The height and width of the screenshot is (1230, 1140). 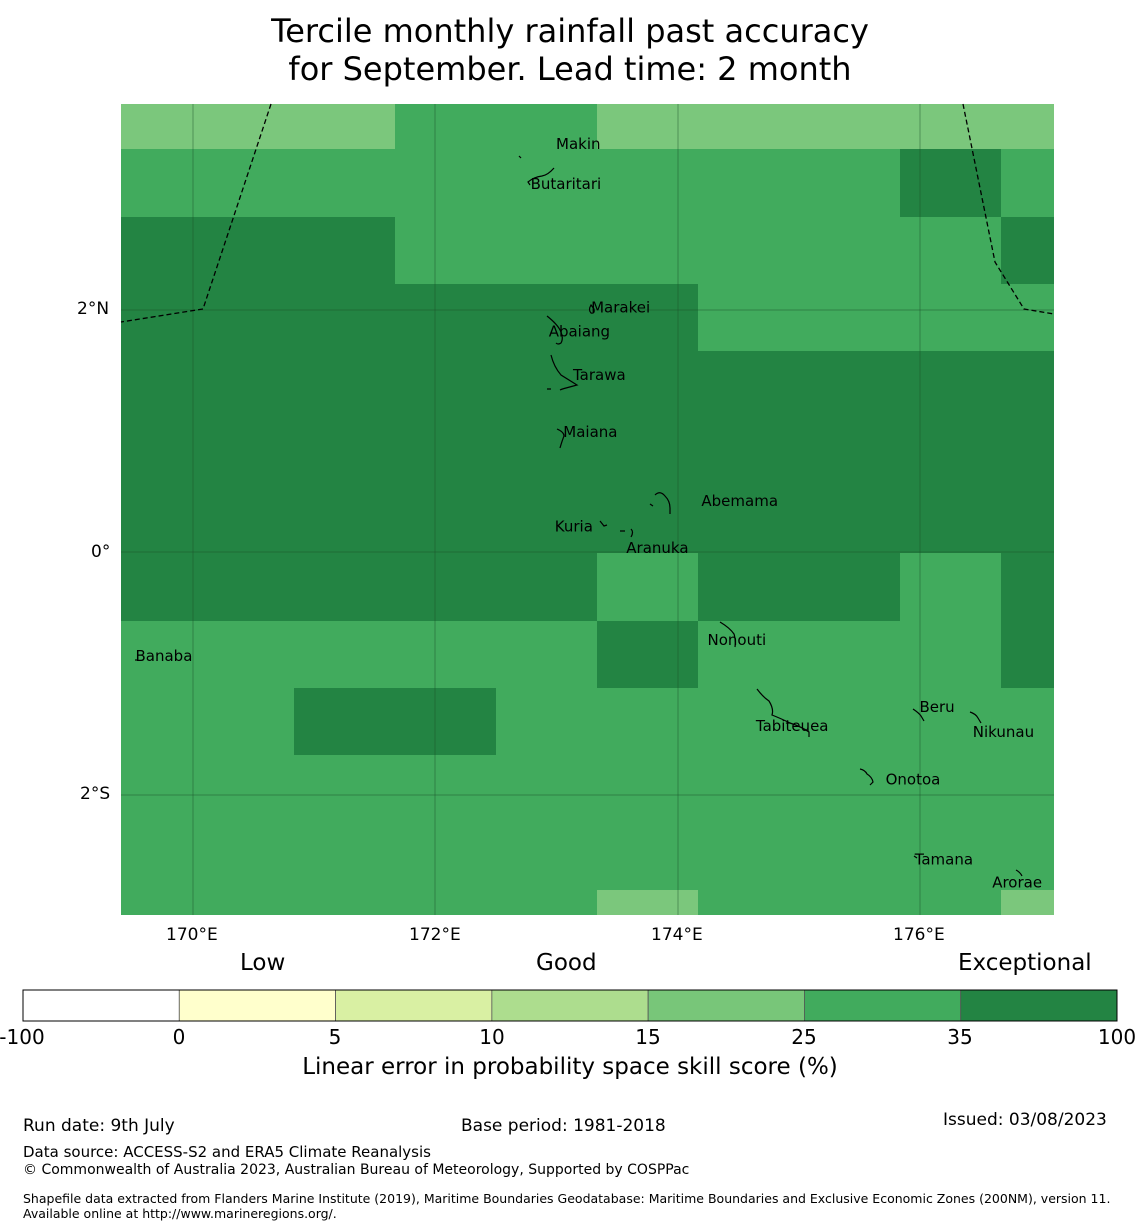 I want to click on place-label-abemama: Abemama, so click(x=739, y=501).